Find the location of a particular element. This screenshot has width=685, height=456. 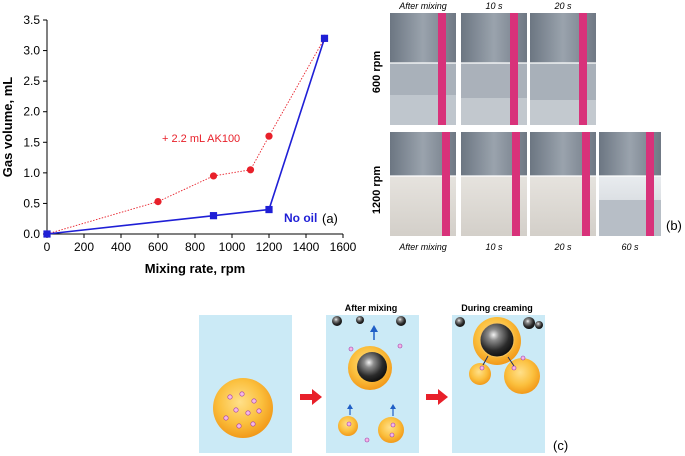

y-tick-label: 2.0 is located at coordinates (31, 112).